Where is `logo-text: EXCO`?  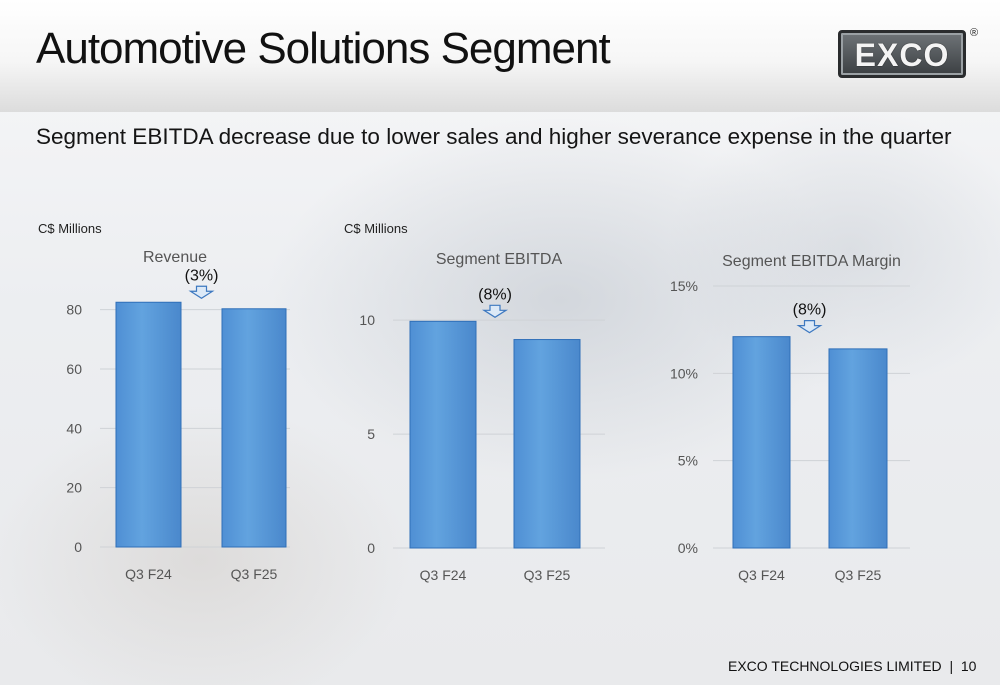 logo-text: EXCO is located at coordinates (902, 55).